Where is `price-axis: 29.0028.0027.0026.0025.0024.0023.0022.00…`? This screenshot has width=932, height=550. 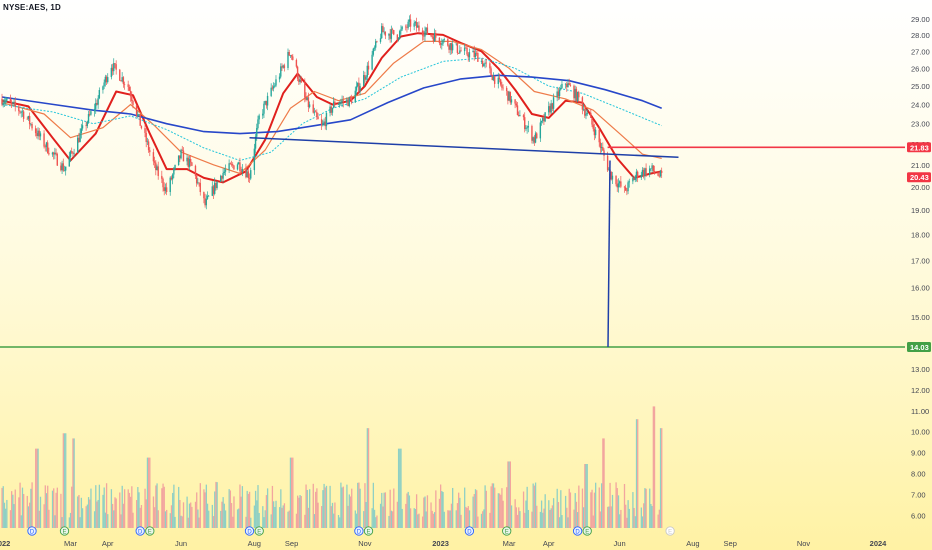
price-axis: 29.0028.0027.0026.0025.0024.0023.0022.00… is located at coordinates (919, 267).